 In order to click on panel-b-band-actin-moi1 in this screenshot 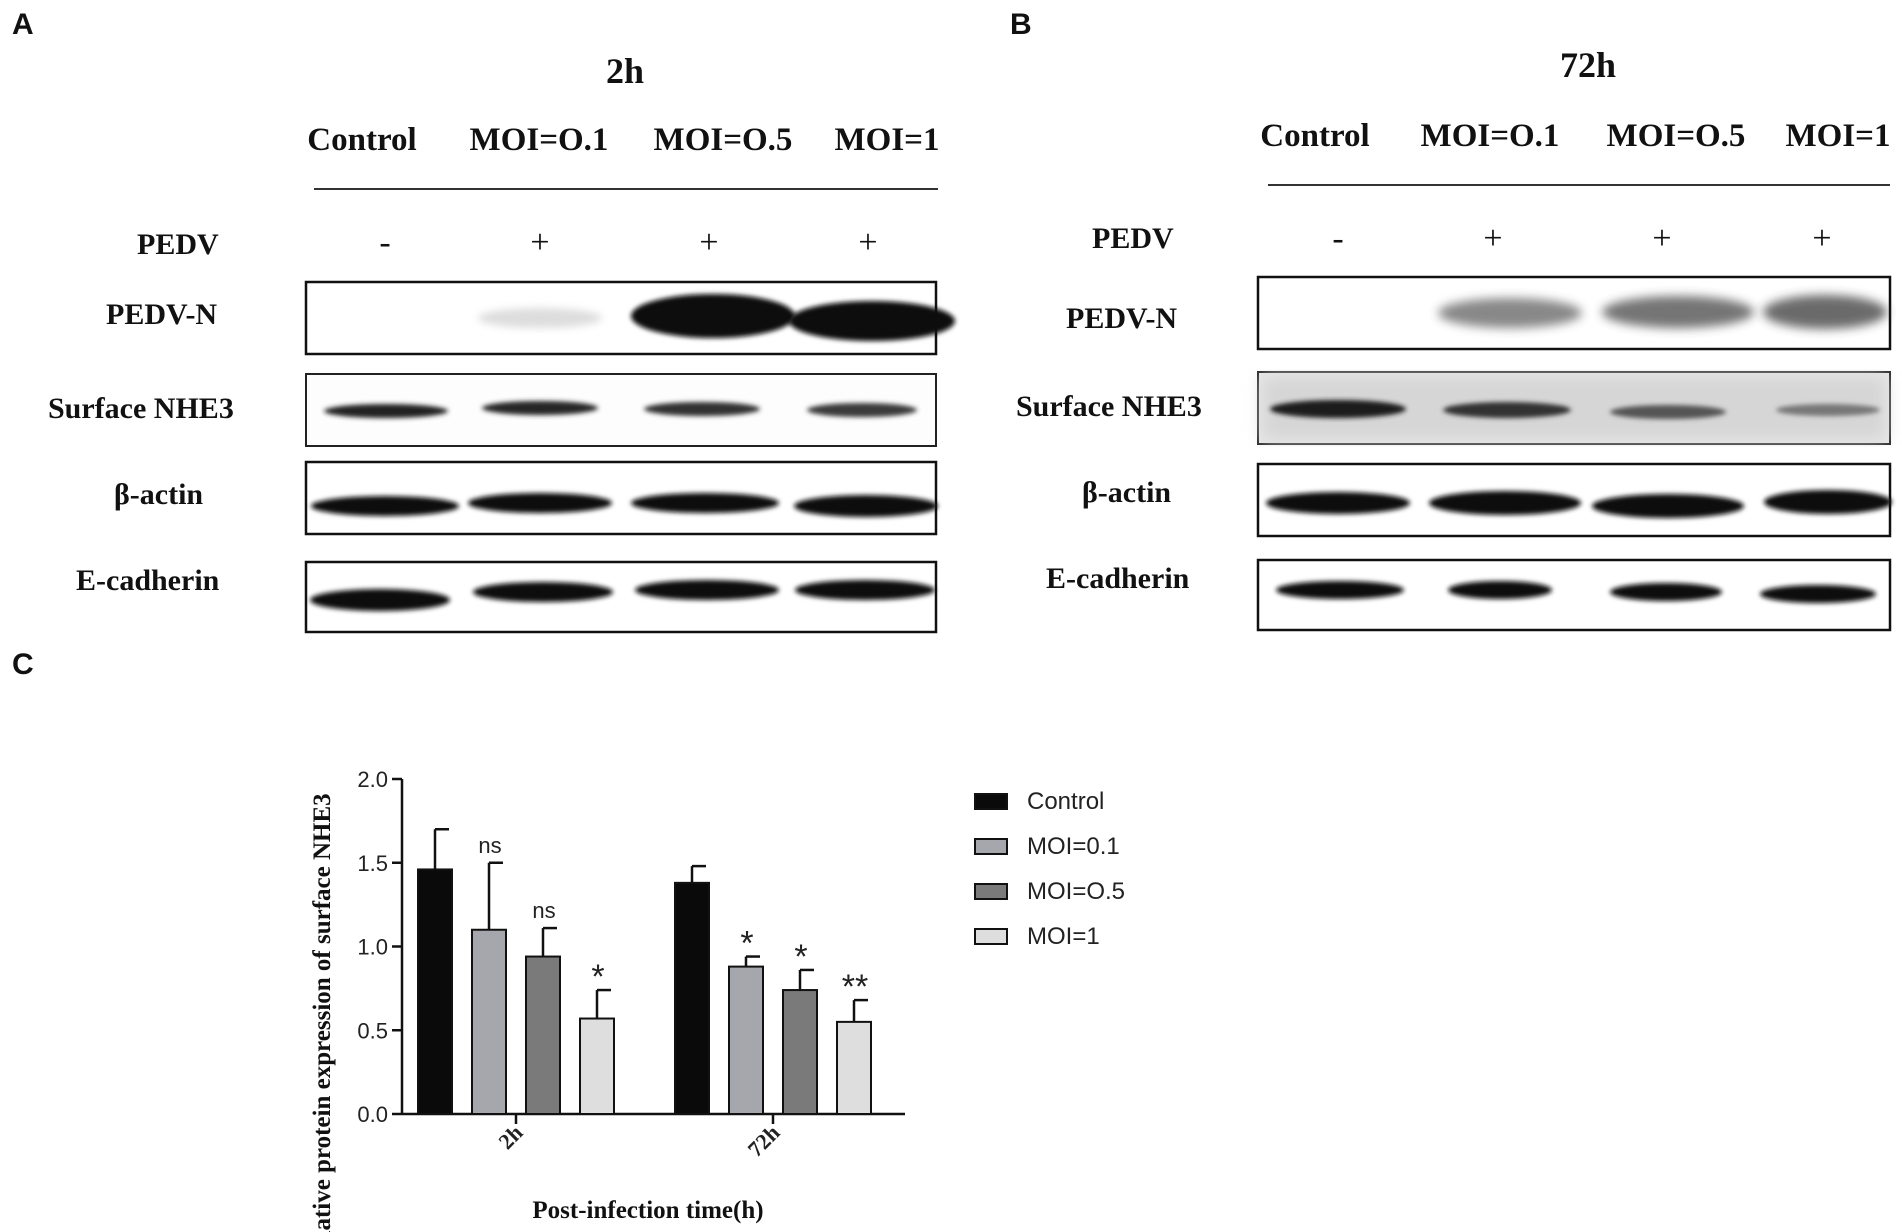, I will do `click(1828, 502)`.